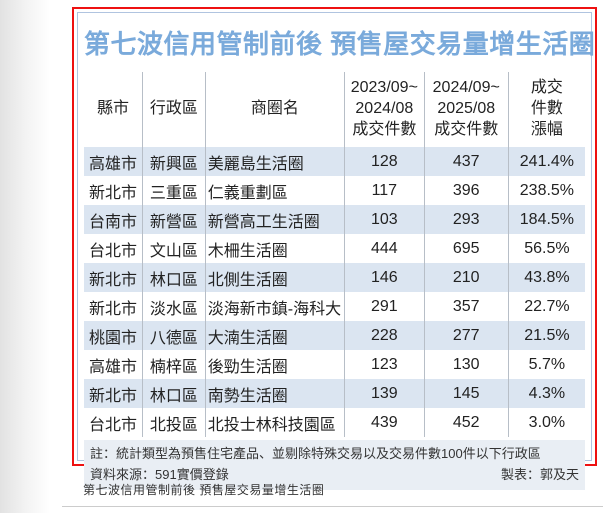  Describe the element at coordinates (174, 423) in the screenshot. I see `cell-district: 北投區` at that location.